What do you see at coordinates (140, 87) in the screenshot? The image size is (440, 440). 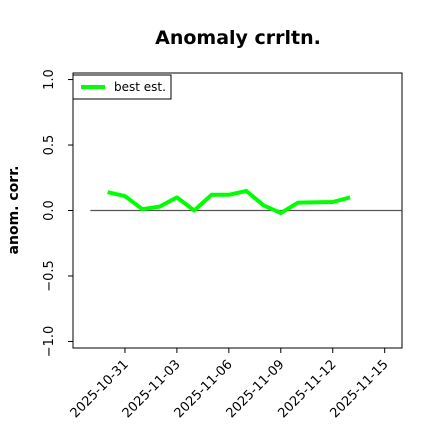 I see `legend-label-best-est: best est.` at bounding box center [140, 87].